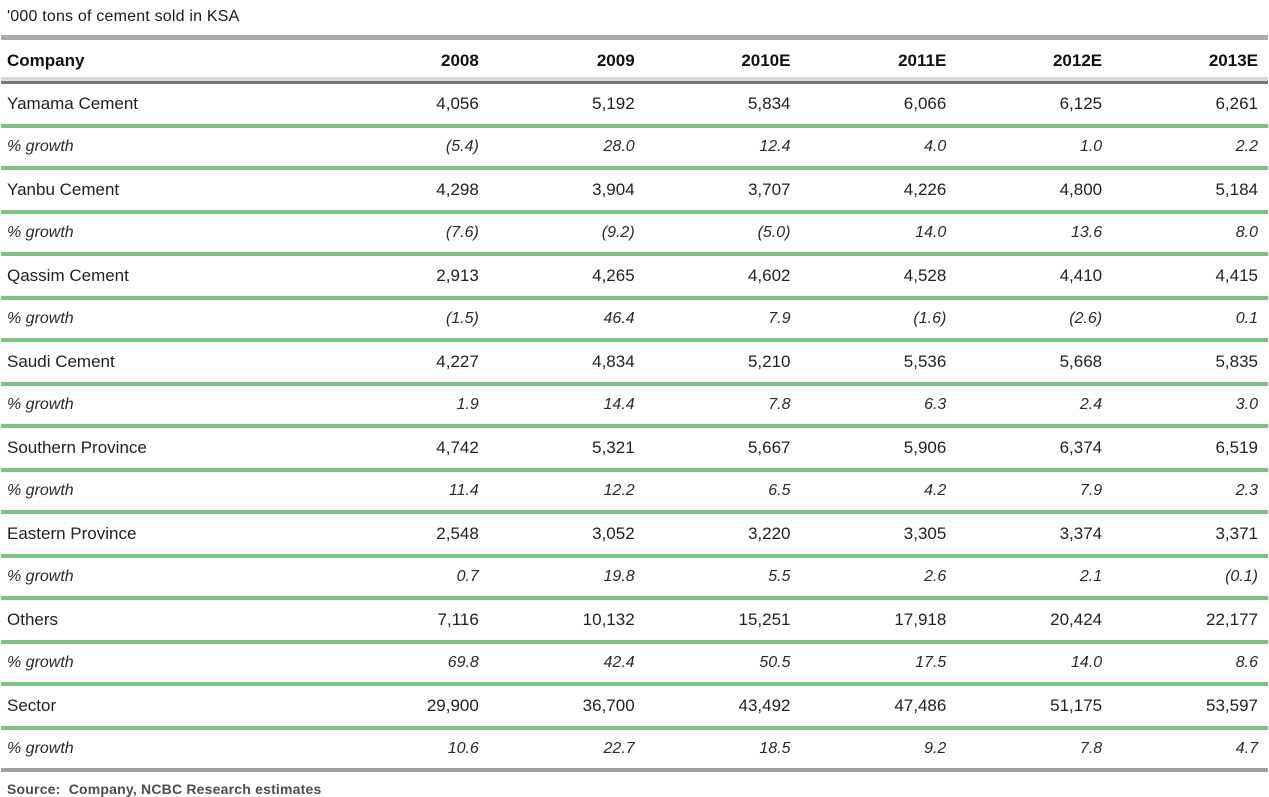  What do you see at coordinates (1081, 447) in the screenshot?
I see `value-cell: 6,374` at bounding box center [1081, 447].